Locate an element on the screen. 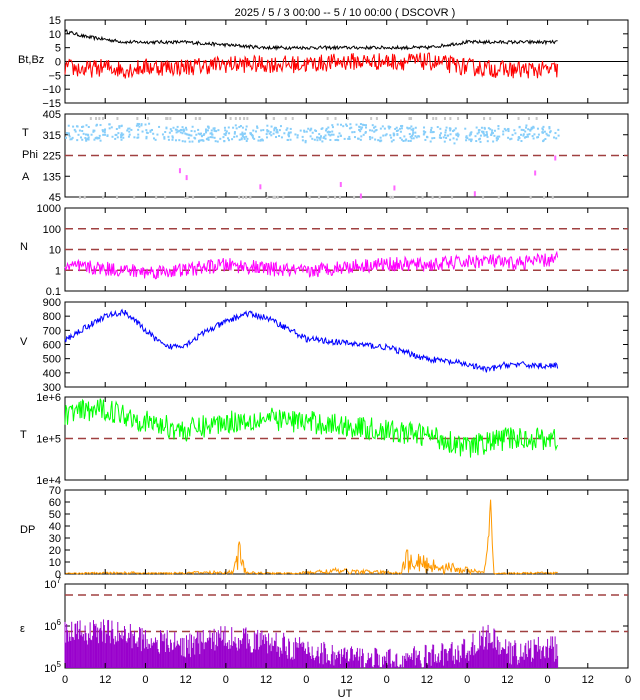  y-tick-label: 500 is located at coordinates (52, 360).